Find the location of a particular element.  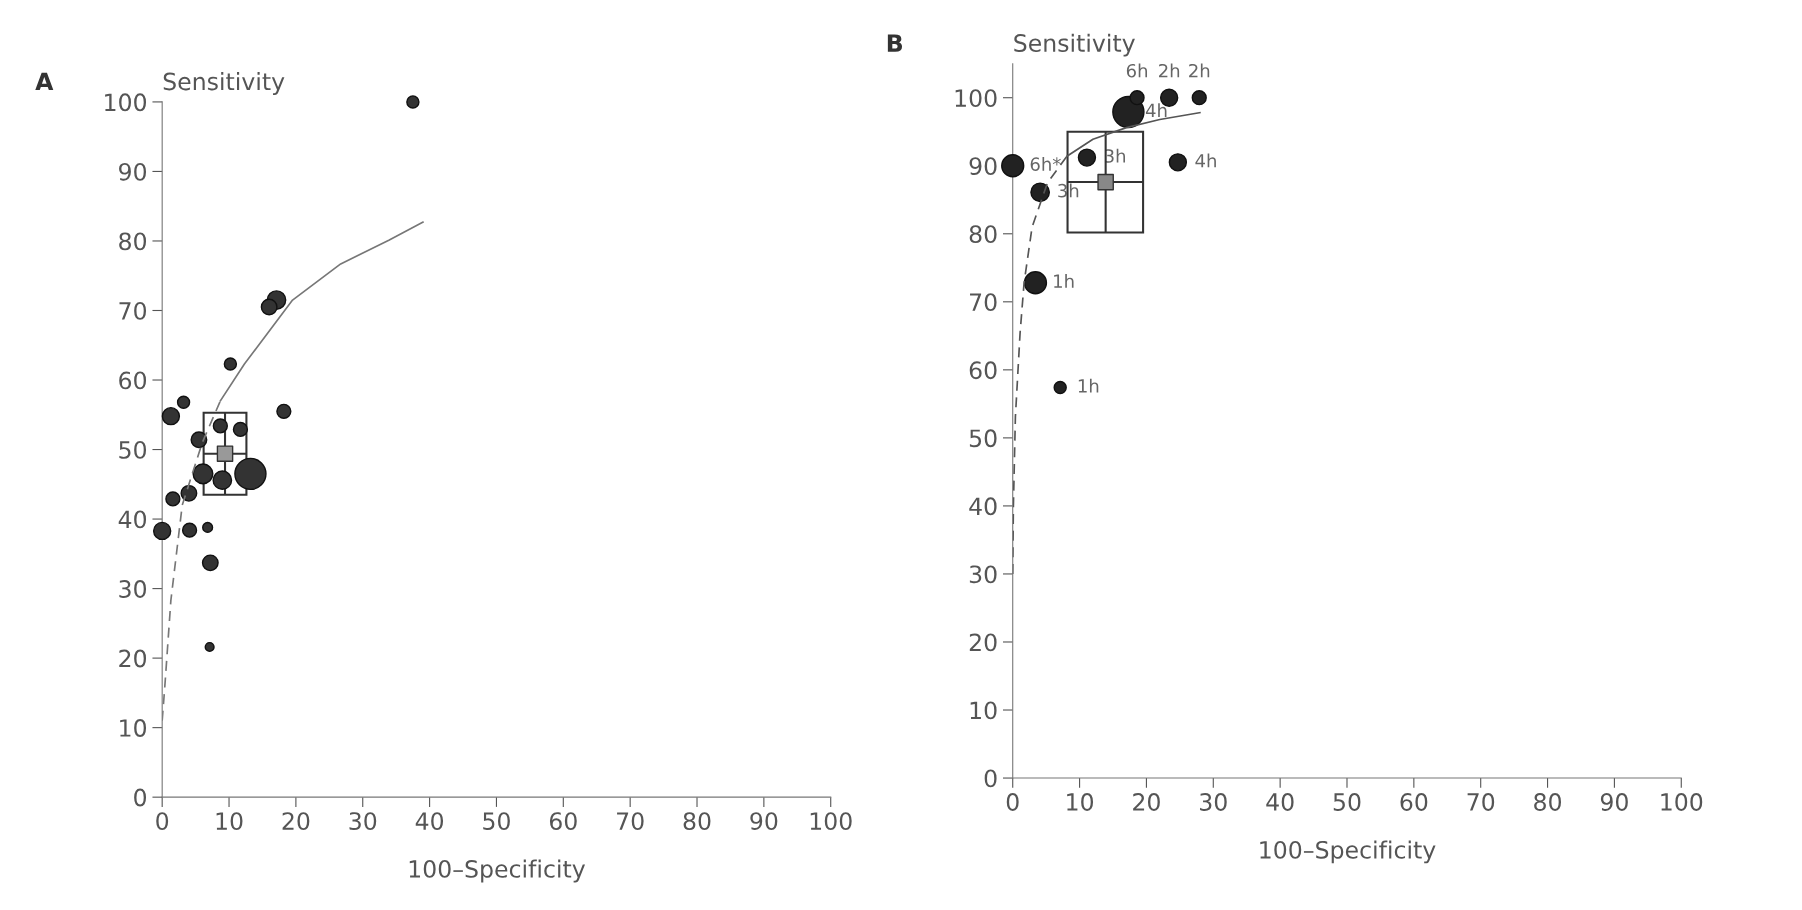

chart-title: B is located at coordinates (895, 43).